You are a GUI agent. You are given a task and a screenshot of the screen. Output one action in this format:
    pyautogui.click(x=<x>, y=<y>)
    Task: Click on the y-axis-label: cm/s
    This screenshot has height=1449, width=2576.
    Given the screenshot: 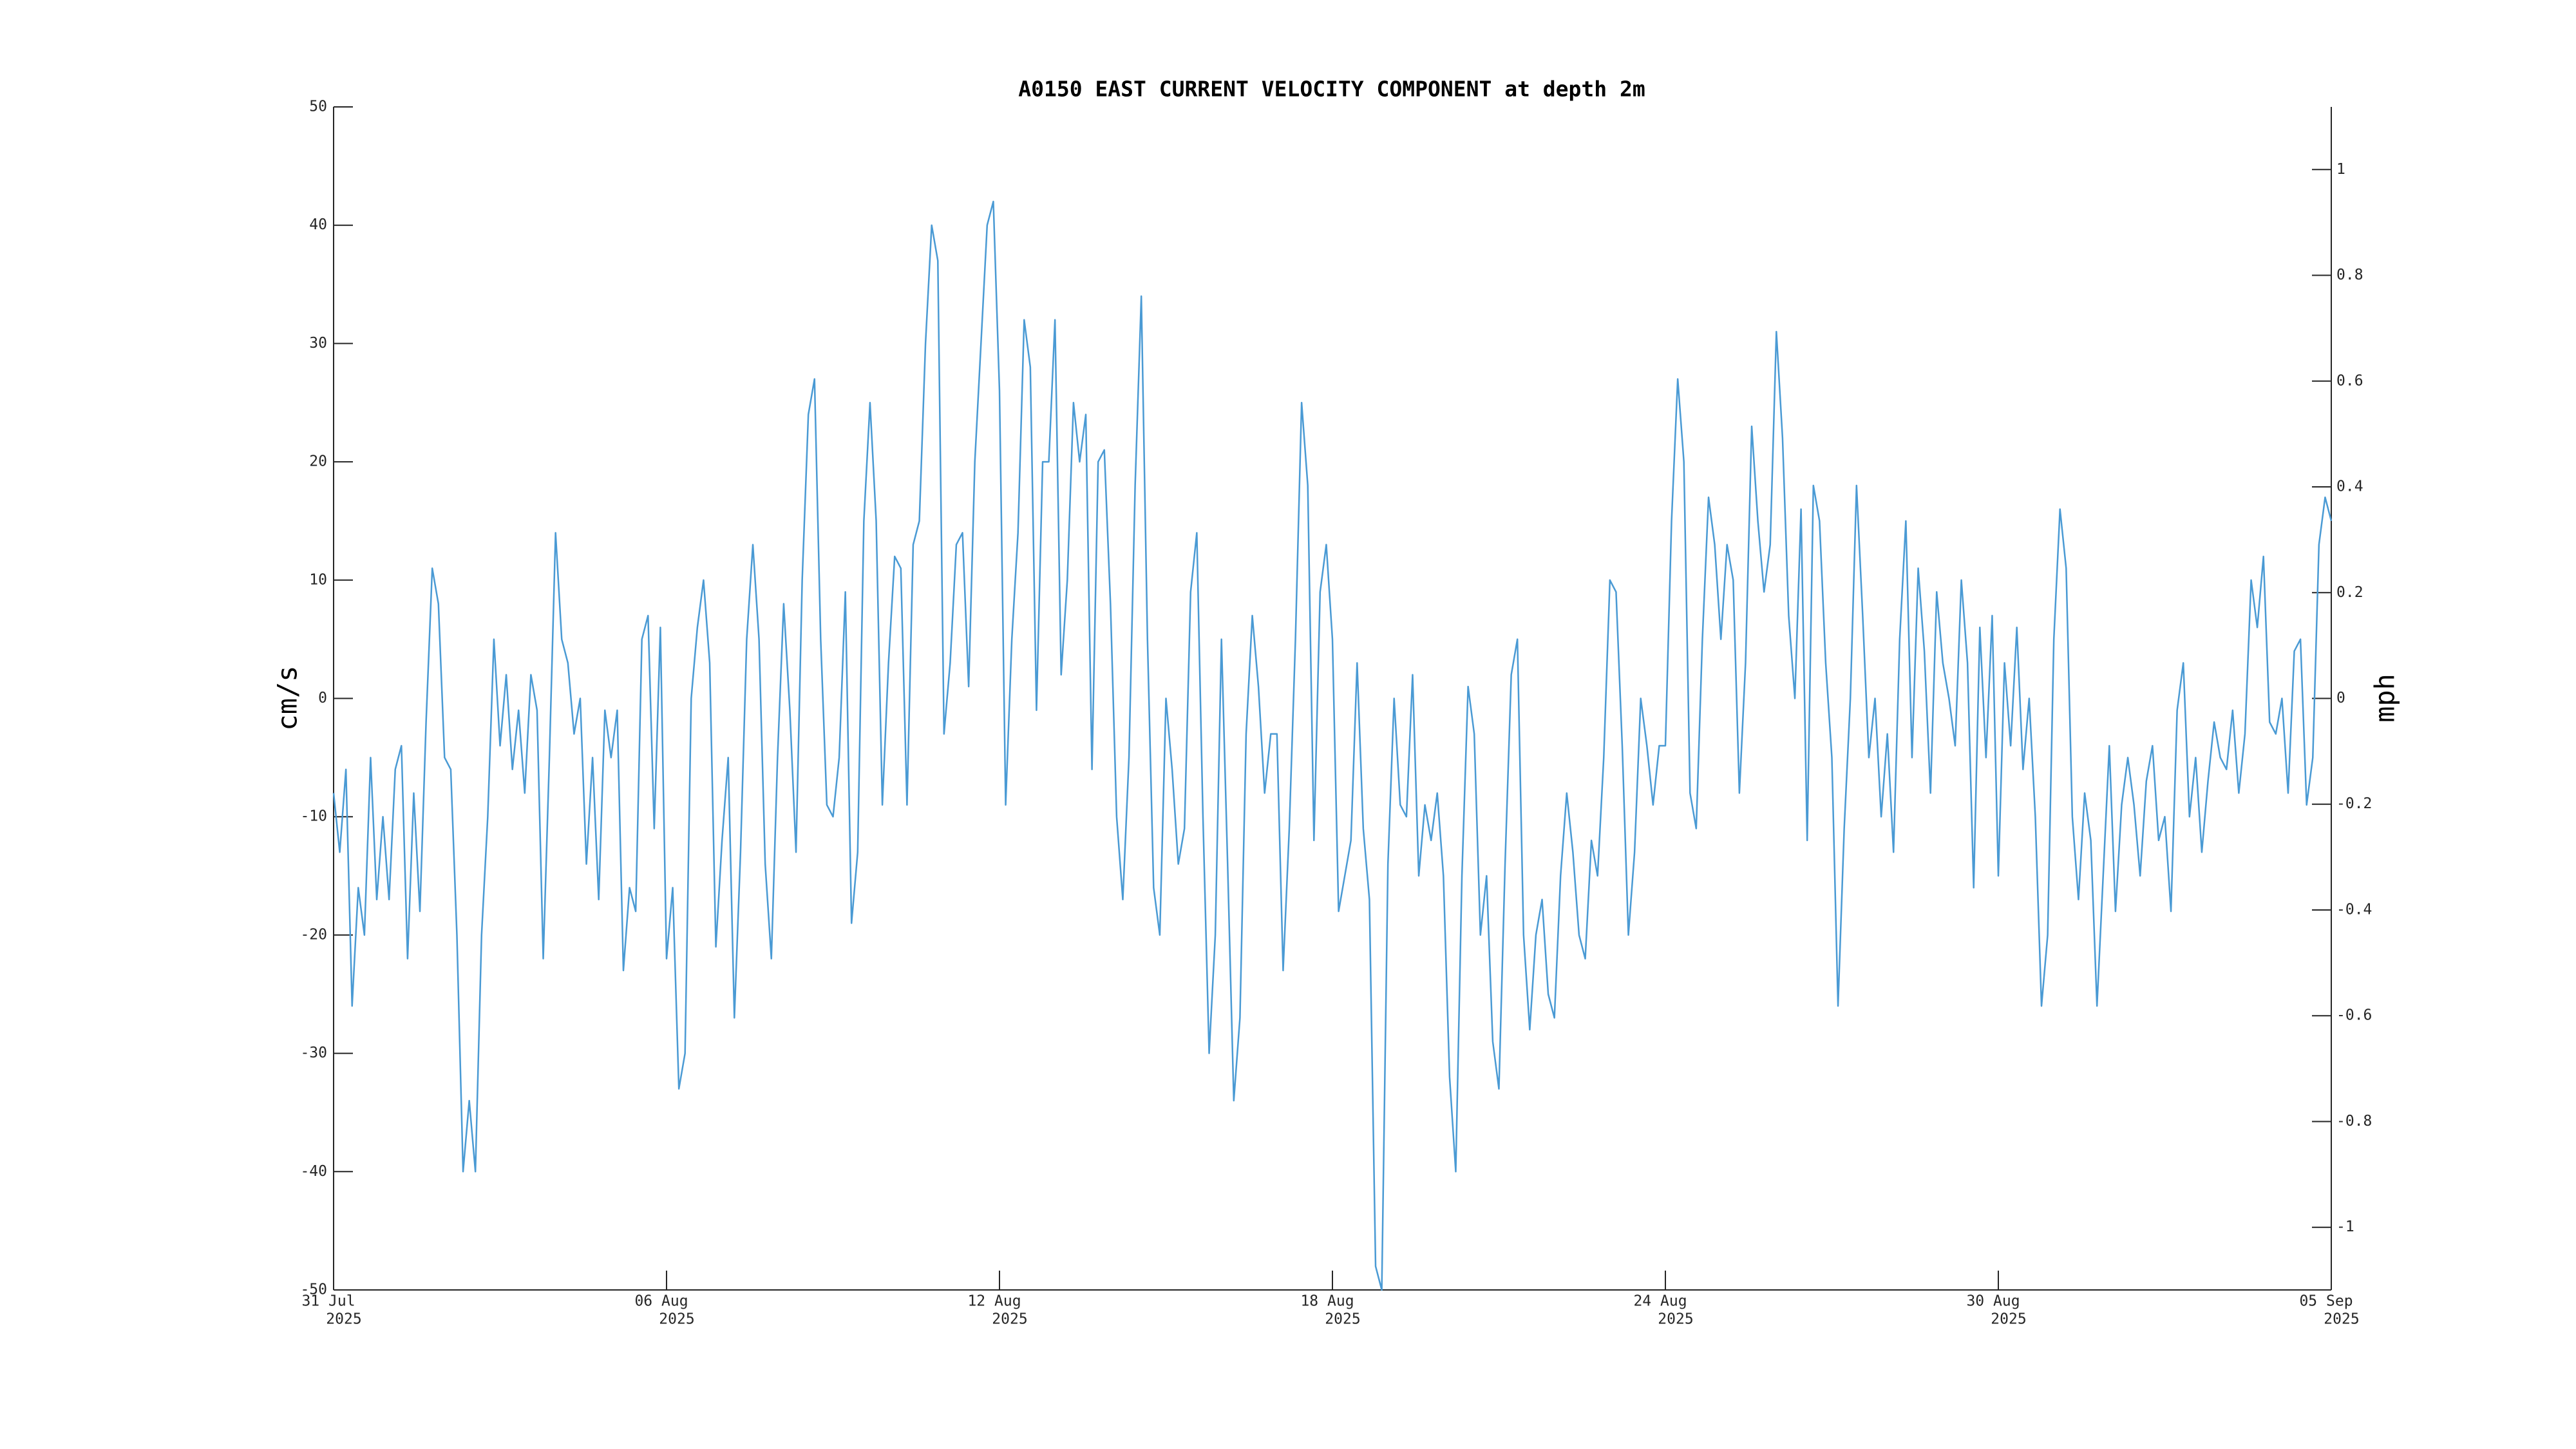 What is the action you would take?
    pyautogui.click(x=287, y=697)
    